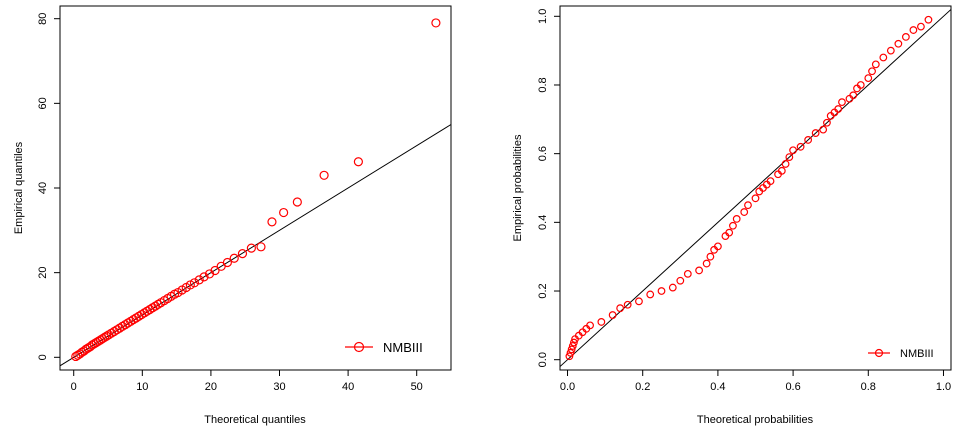 Image resolution: width=960 pixels, height=430 pixels. Describe the element at coordinates (43, 188) in the screenshot. I see `y-tick-label: 40` at that location.